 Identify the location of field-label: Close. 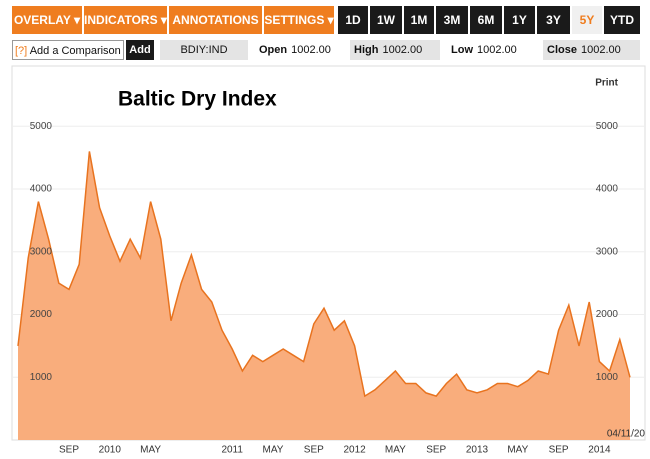
(562, 50).